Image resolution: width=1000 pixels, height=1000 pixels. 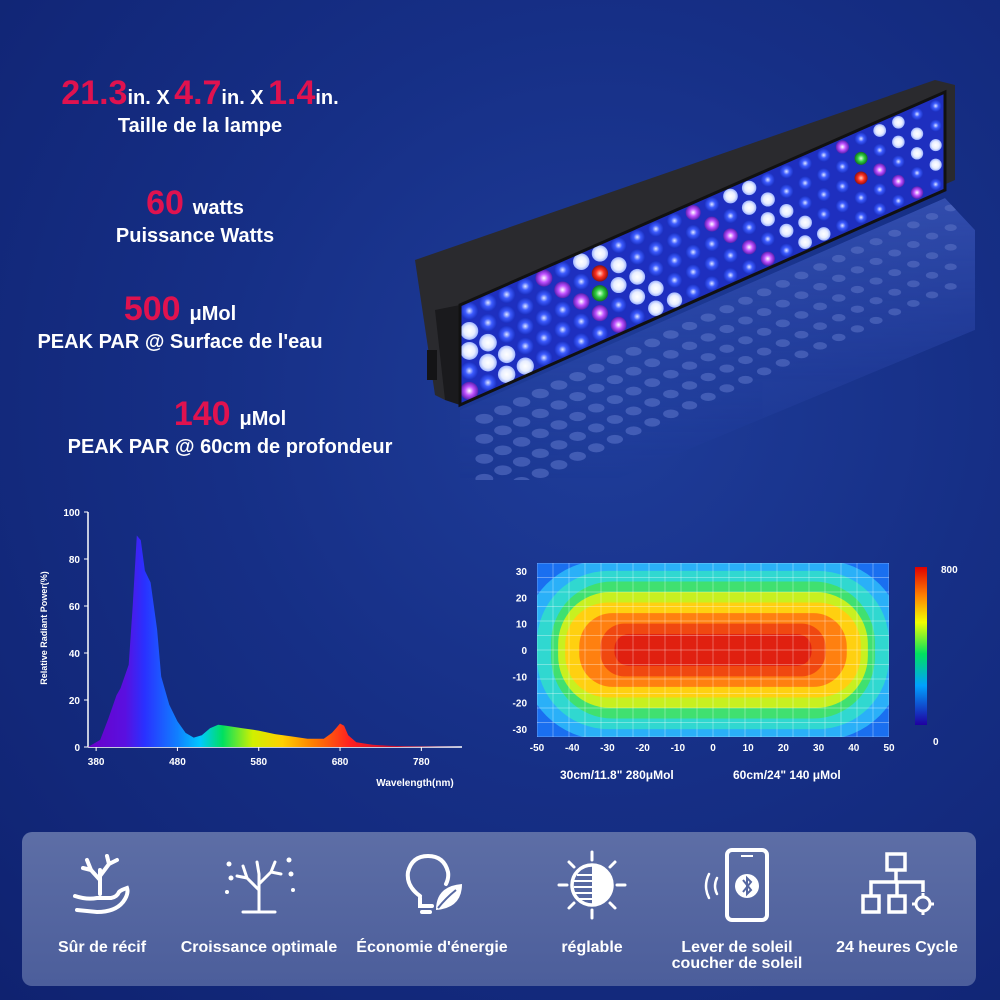 I want to click on par-surface-caption: PEAK PAR @ Surface de l'eau, so click(x=180, y=342).